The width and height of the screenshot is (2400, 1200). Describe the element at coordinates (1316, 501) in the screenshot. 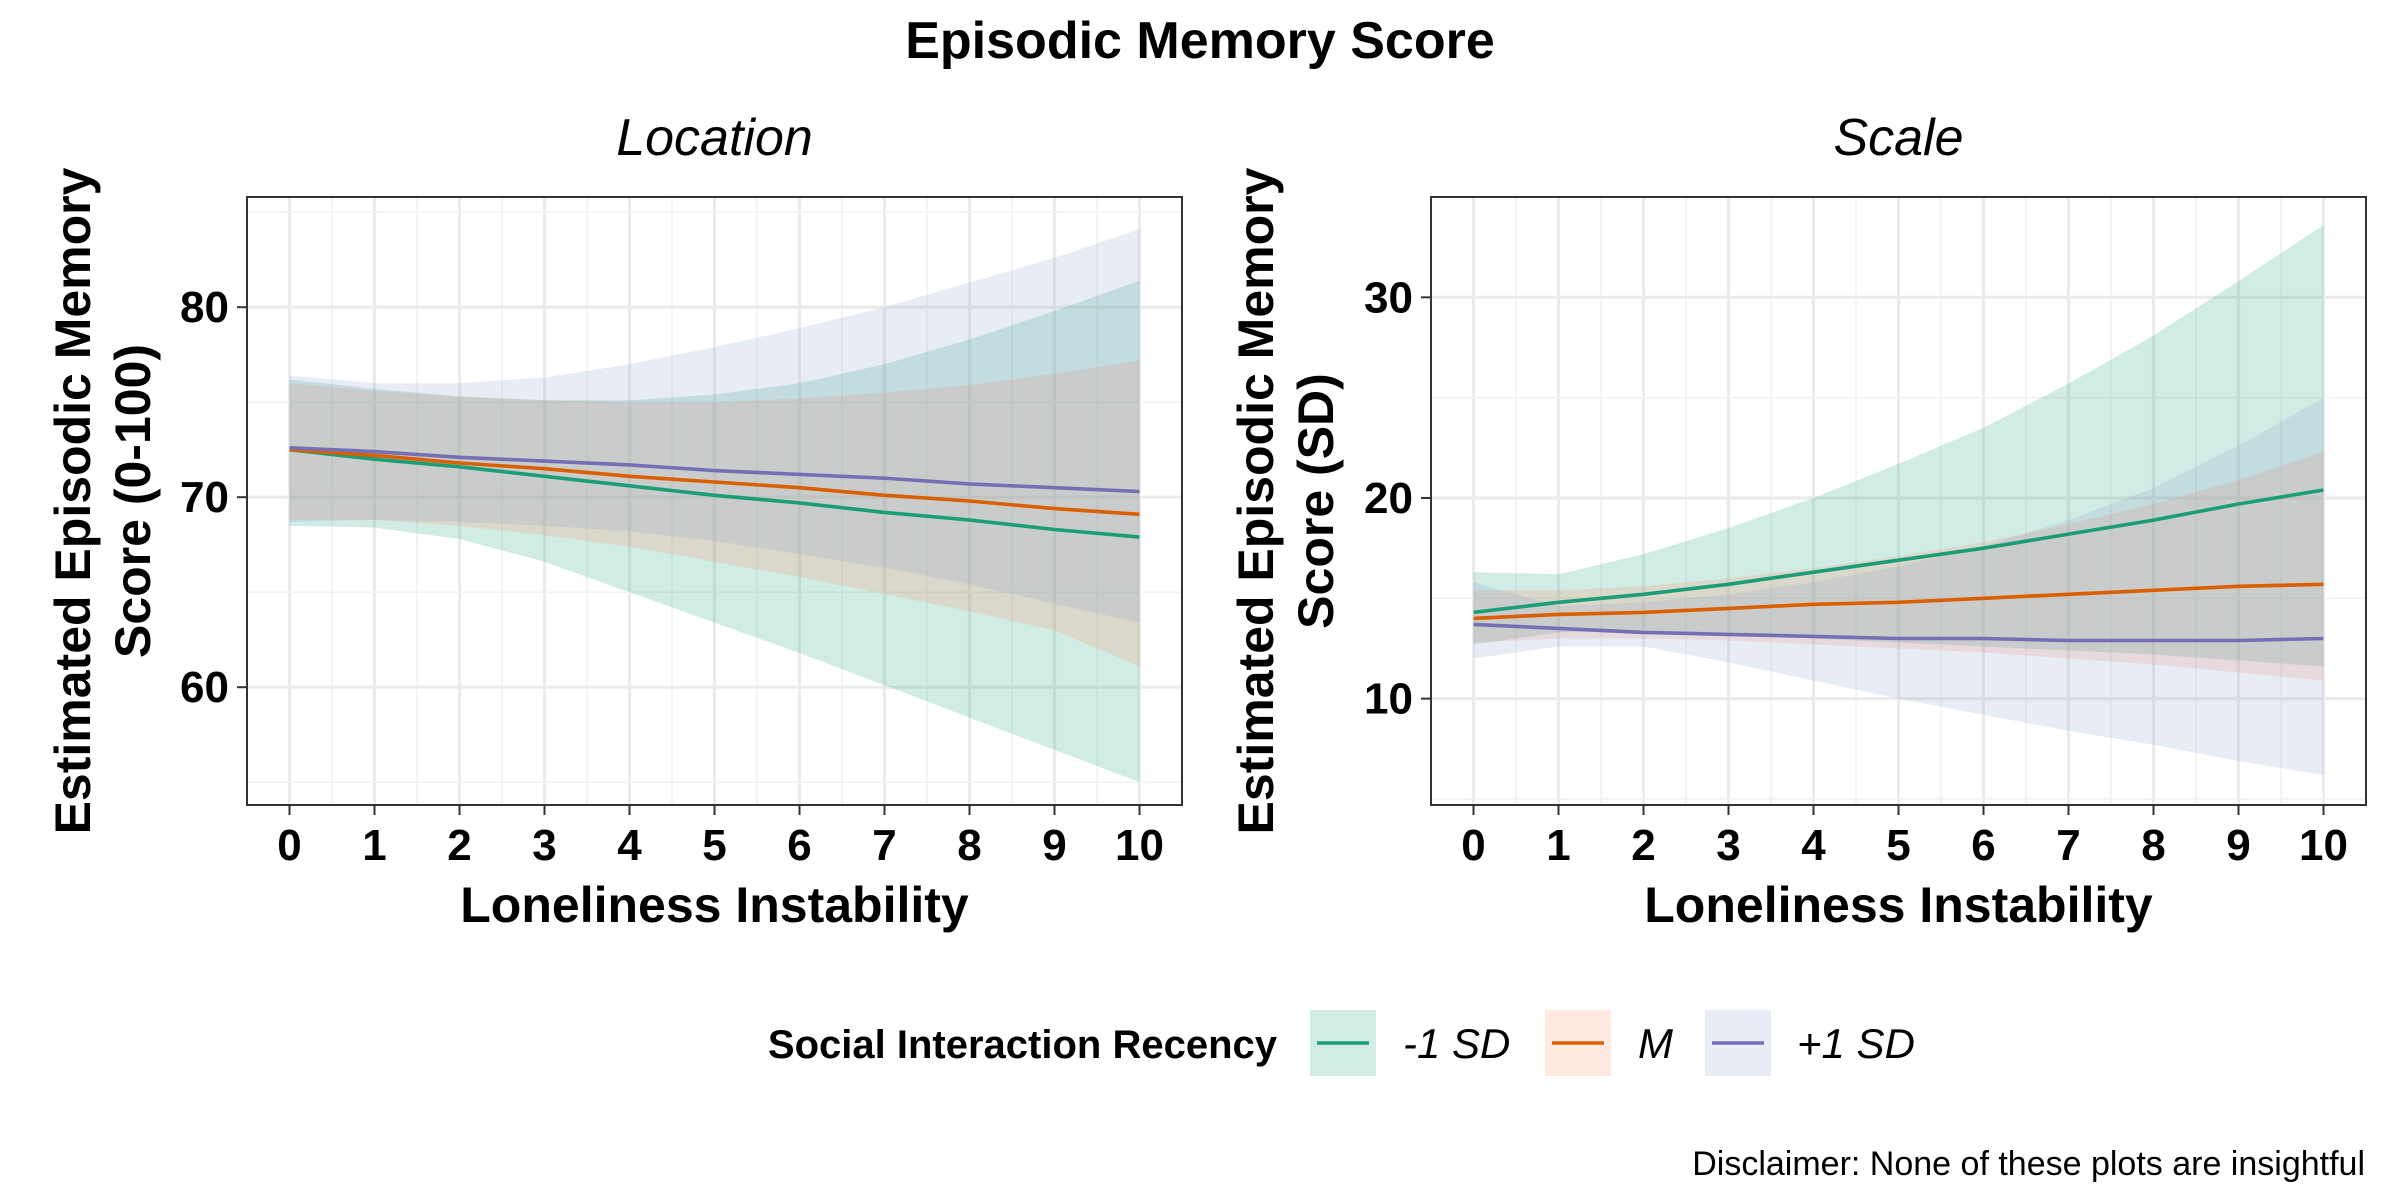

I see `y-axis-title-line: Score (SD)` at that location.